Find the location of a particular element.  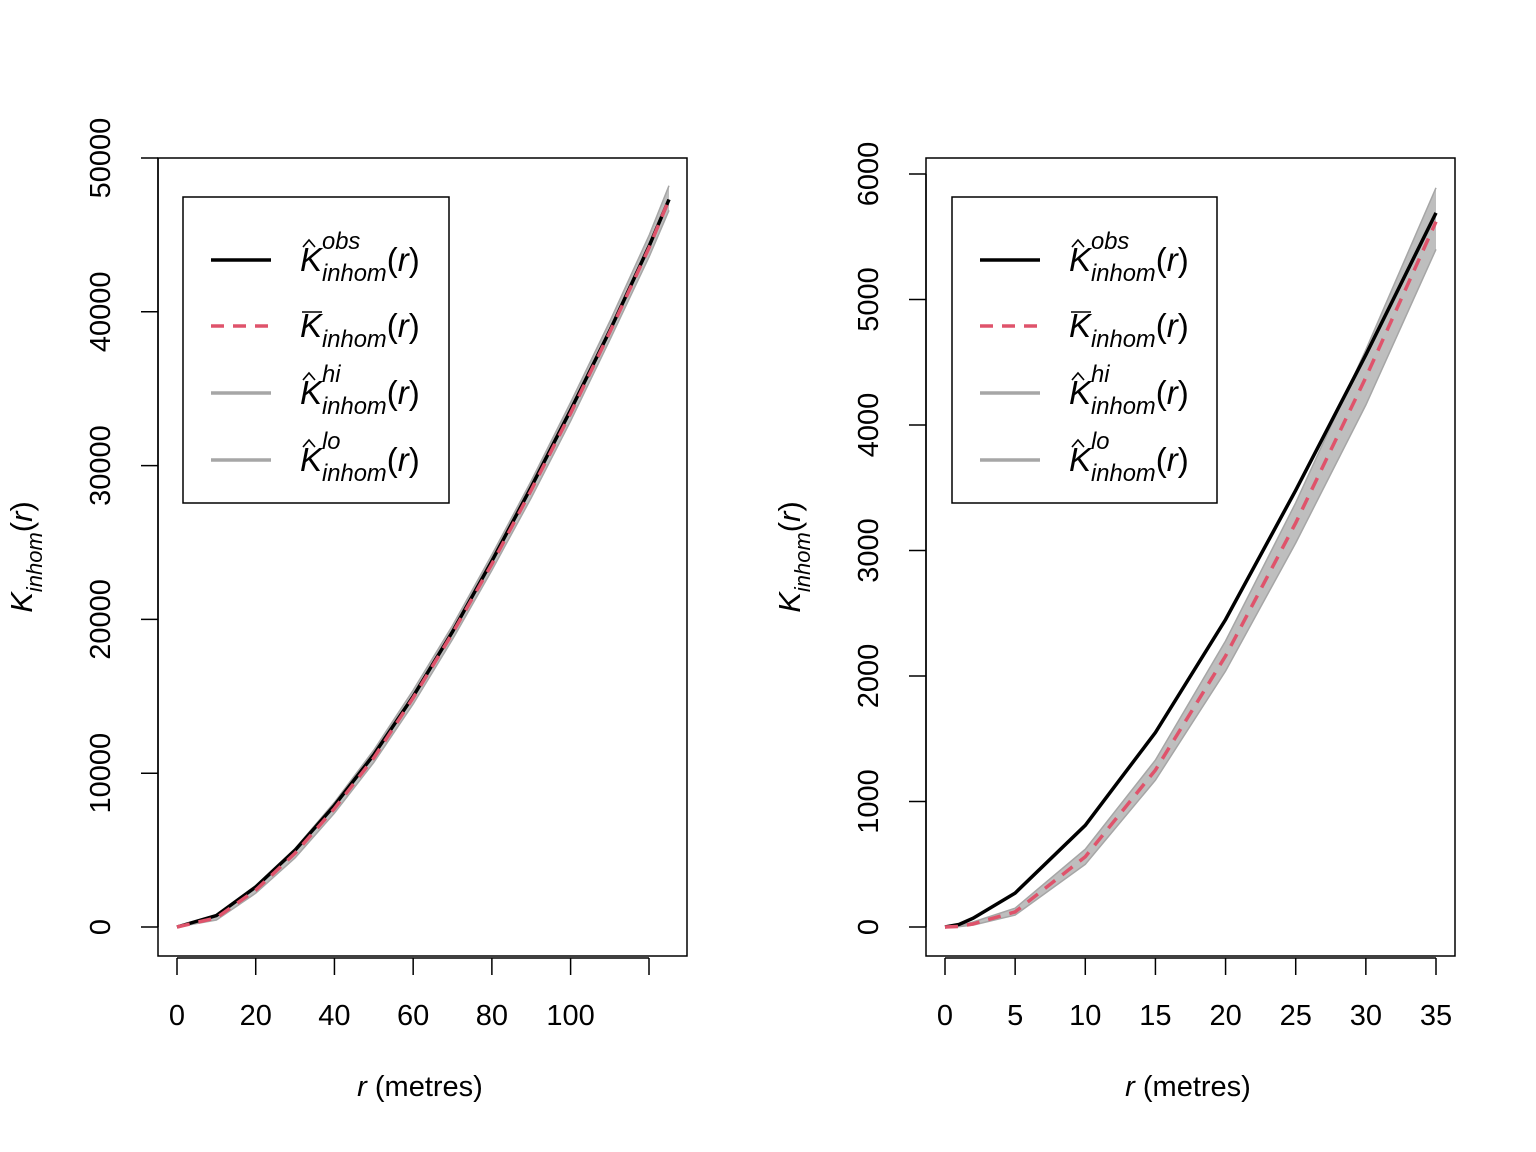

x-tick-label: 5 is located at coordinates (1015, 1016).